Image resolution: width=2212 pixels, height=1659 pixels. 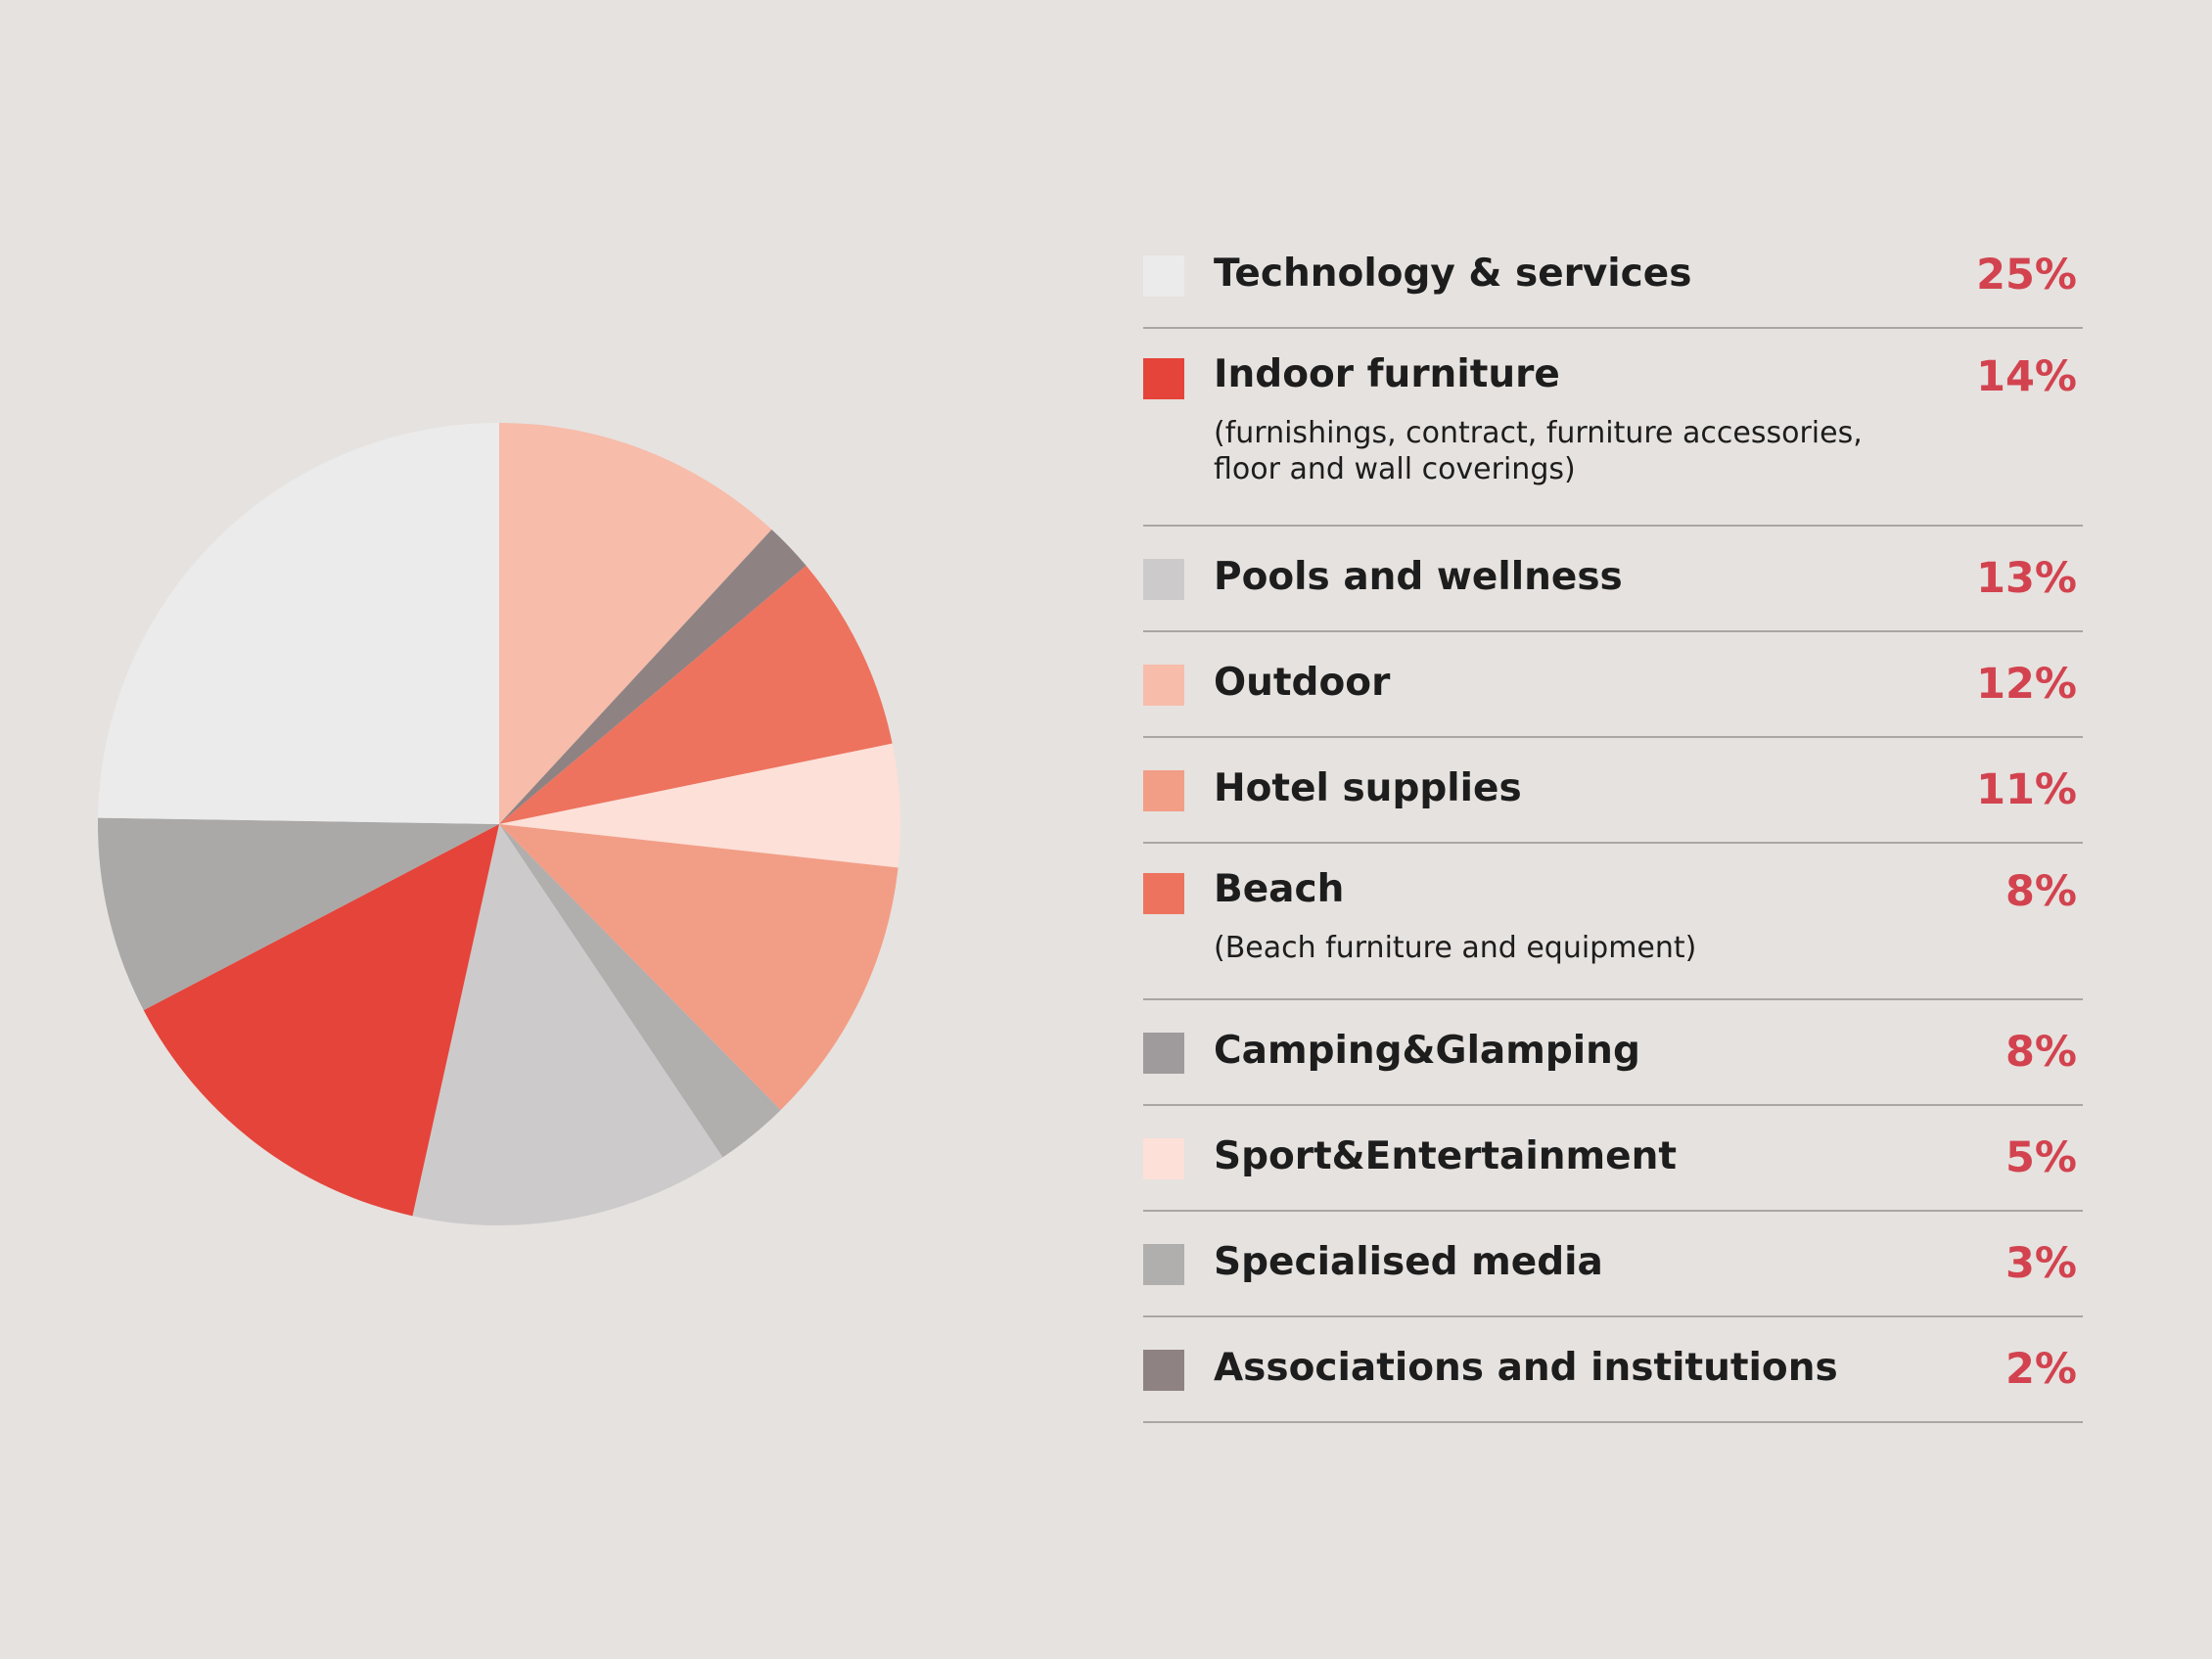 I want to click on pie-slice-sport-entertainment, so click(x=699, y=805).